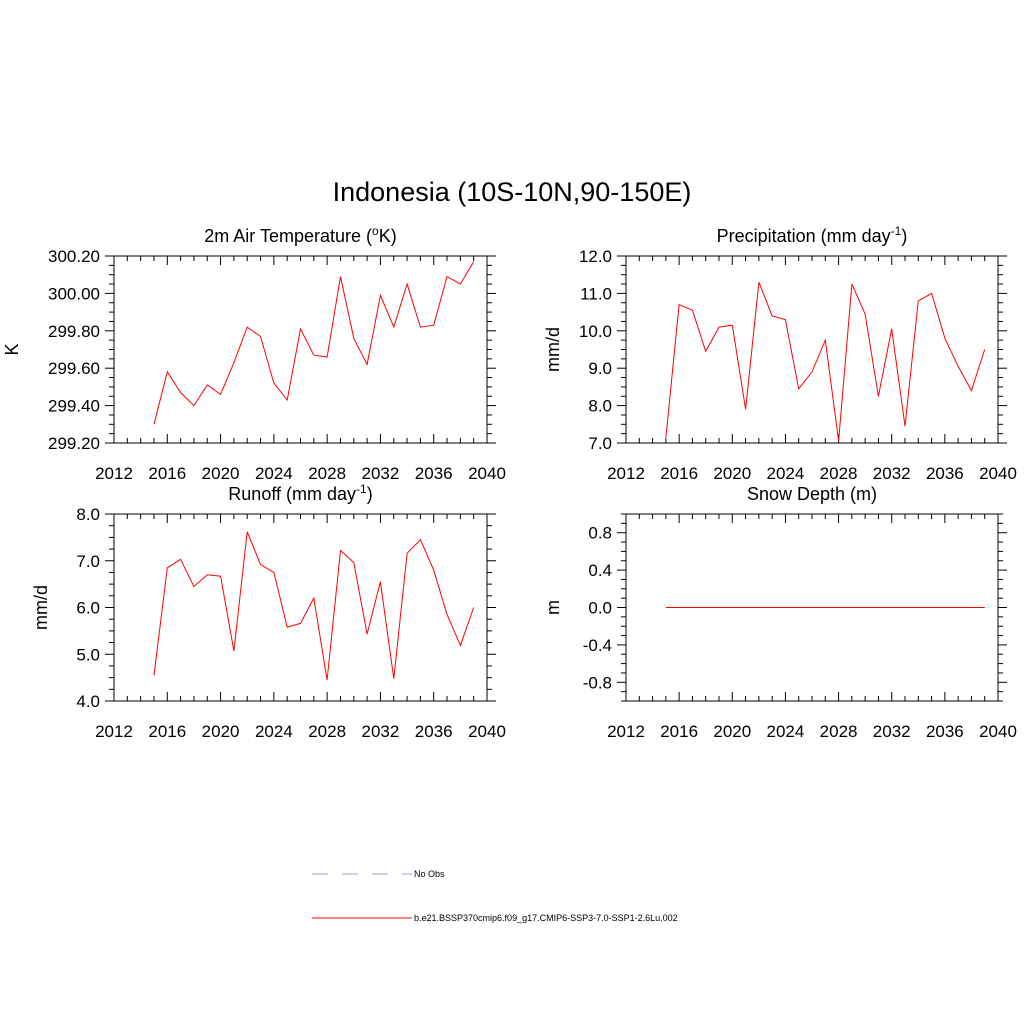 This screenshot has width=1024, height=1024. I want to click on y-tick-label: 11.0, so click(596, 293).